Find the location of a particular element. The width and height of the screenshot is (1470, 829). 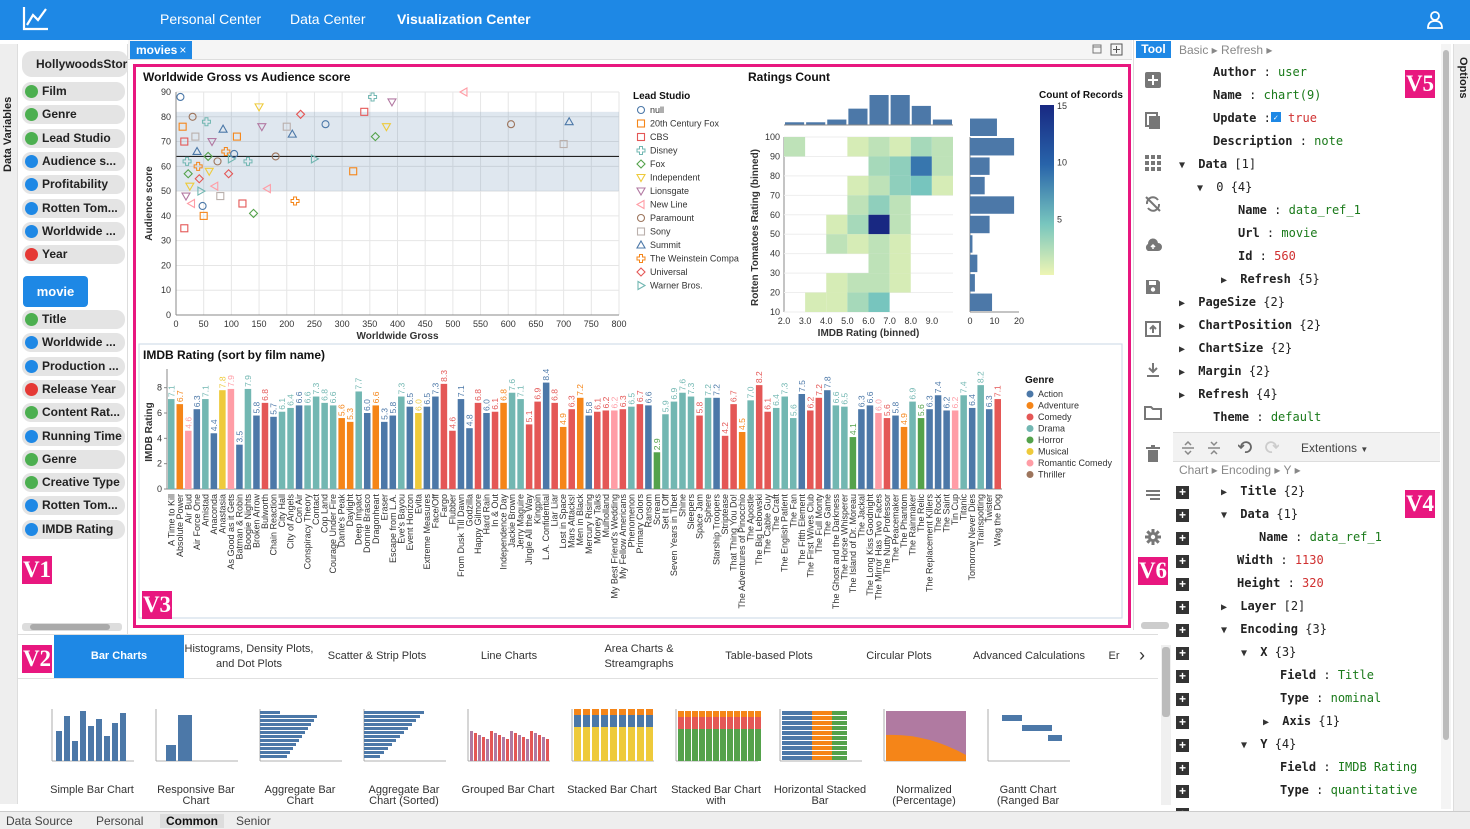

prop-author: Author : user is located at coordinates (1260, 72).